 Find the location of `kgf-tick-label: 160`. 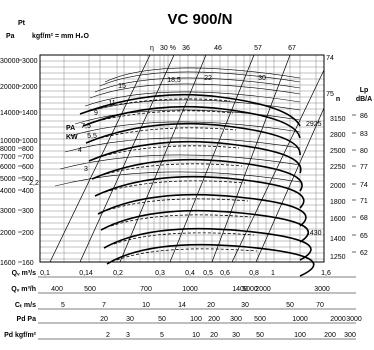

kgf-tick-label: 160 is located at coordinates (28, 263).